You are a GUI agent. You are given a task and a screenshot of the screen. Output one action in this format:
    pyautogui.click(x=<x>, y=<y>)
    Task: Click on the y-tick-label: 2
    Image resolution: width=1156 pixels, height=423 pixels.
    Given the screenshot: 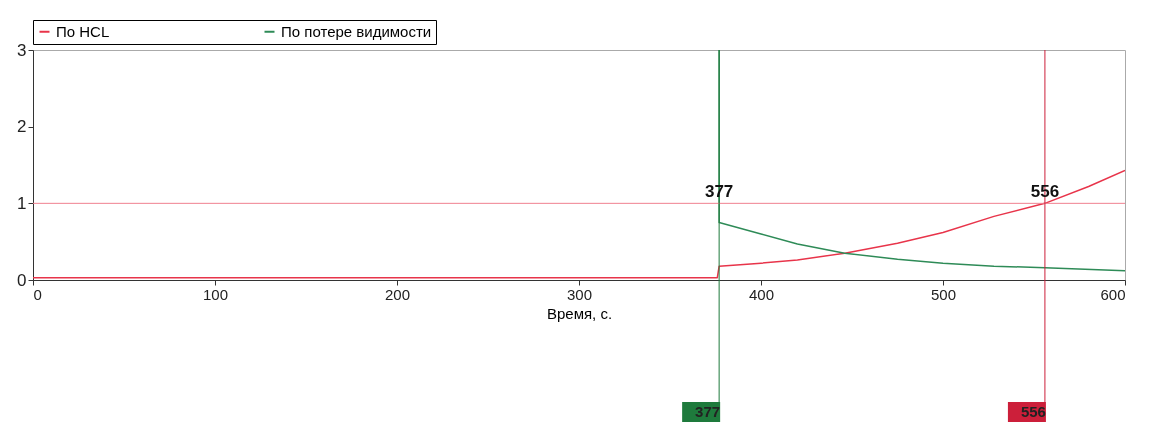 What is the action you would take?
    pyautogui.click(x=22, y=127)
    